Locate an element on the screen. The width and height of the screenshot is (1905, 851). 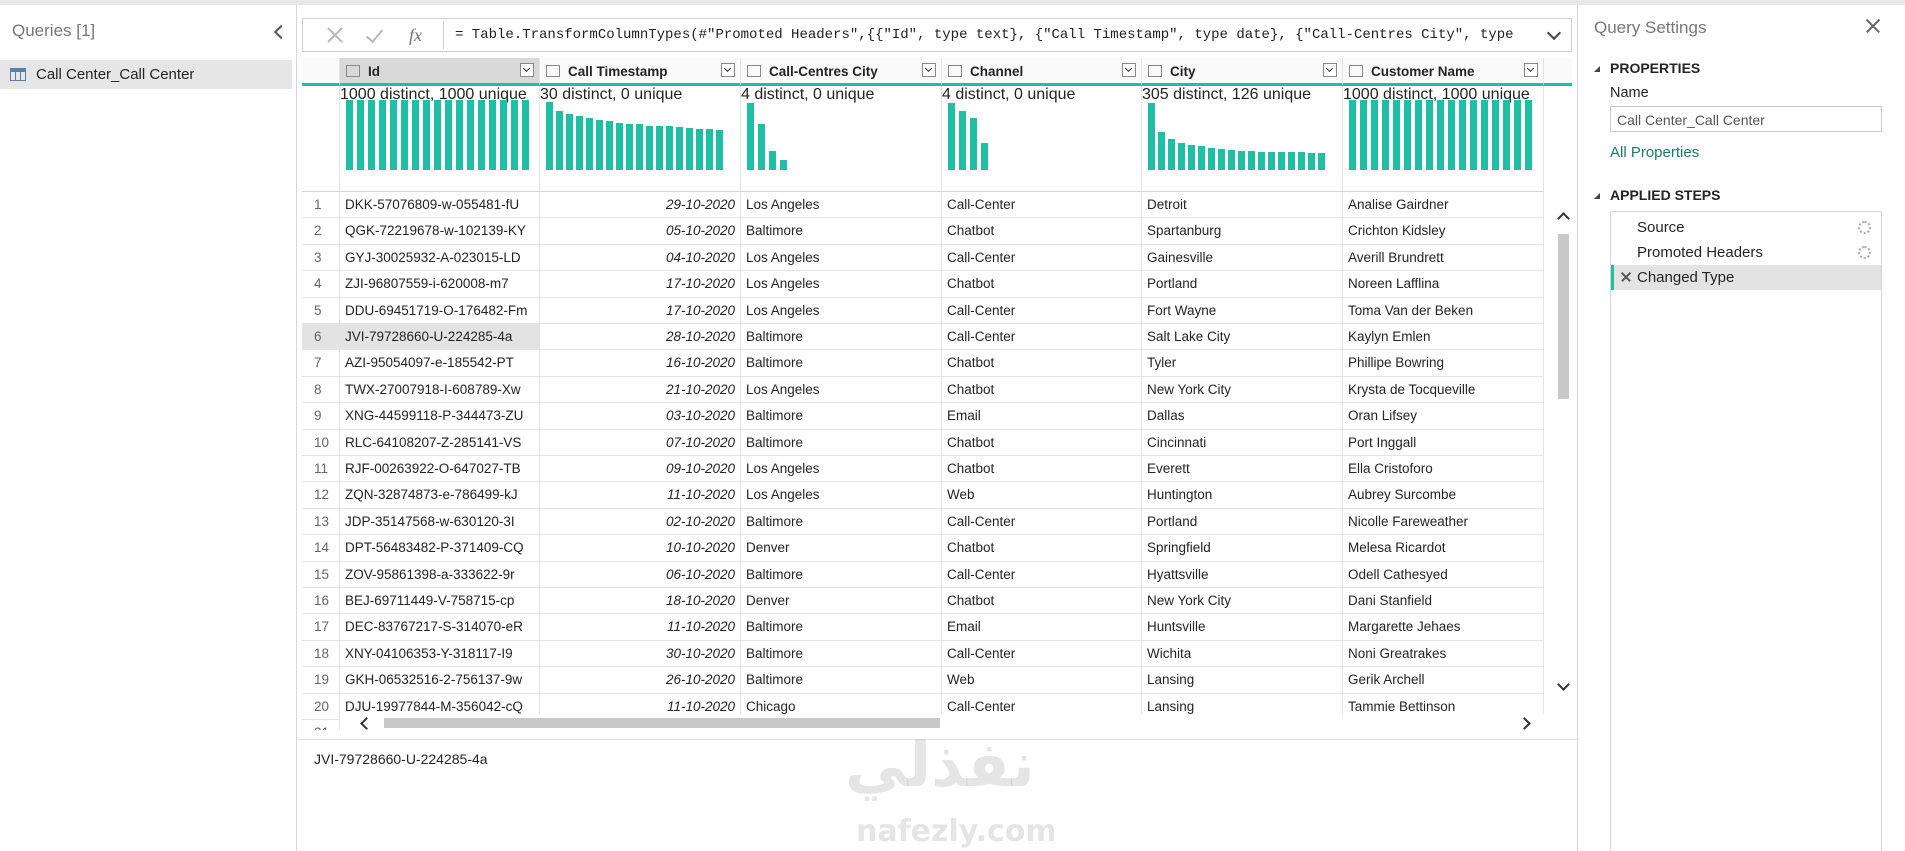
scroll-up is located at coordinates (1563, 218).